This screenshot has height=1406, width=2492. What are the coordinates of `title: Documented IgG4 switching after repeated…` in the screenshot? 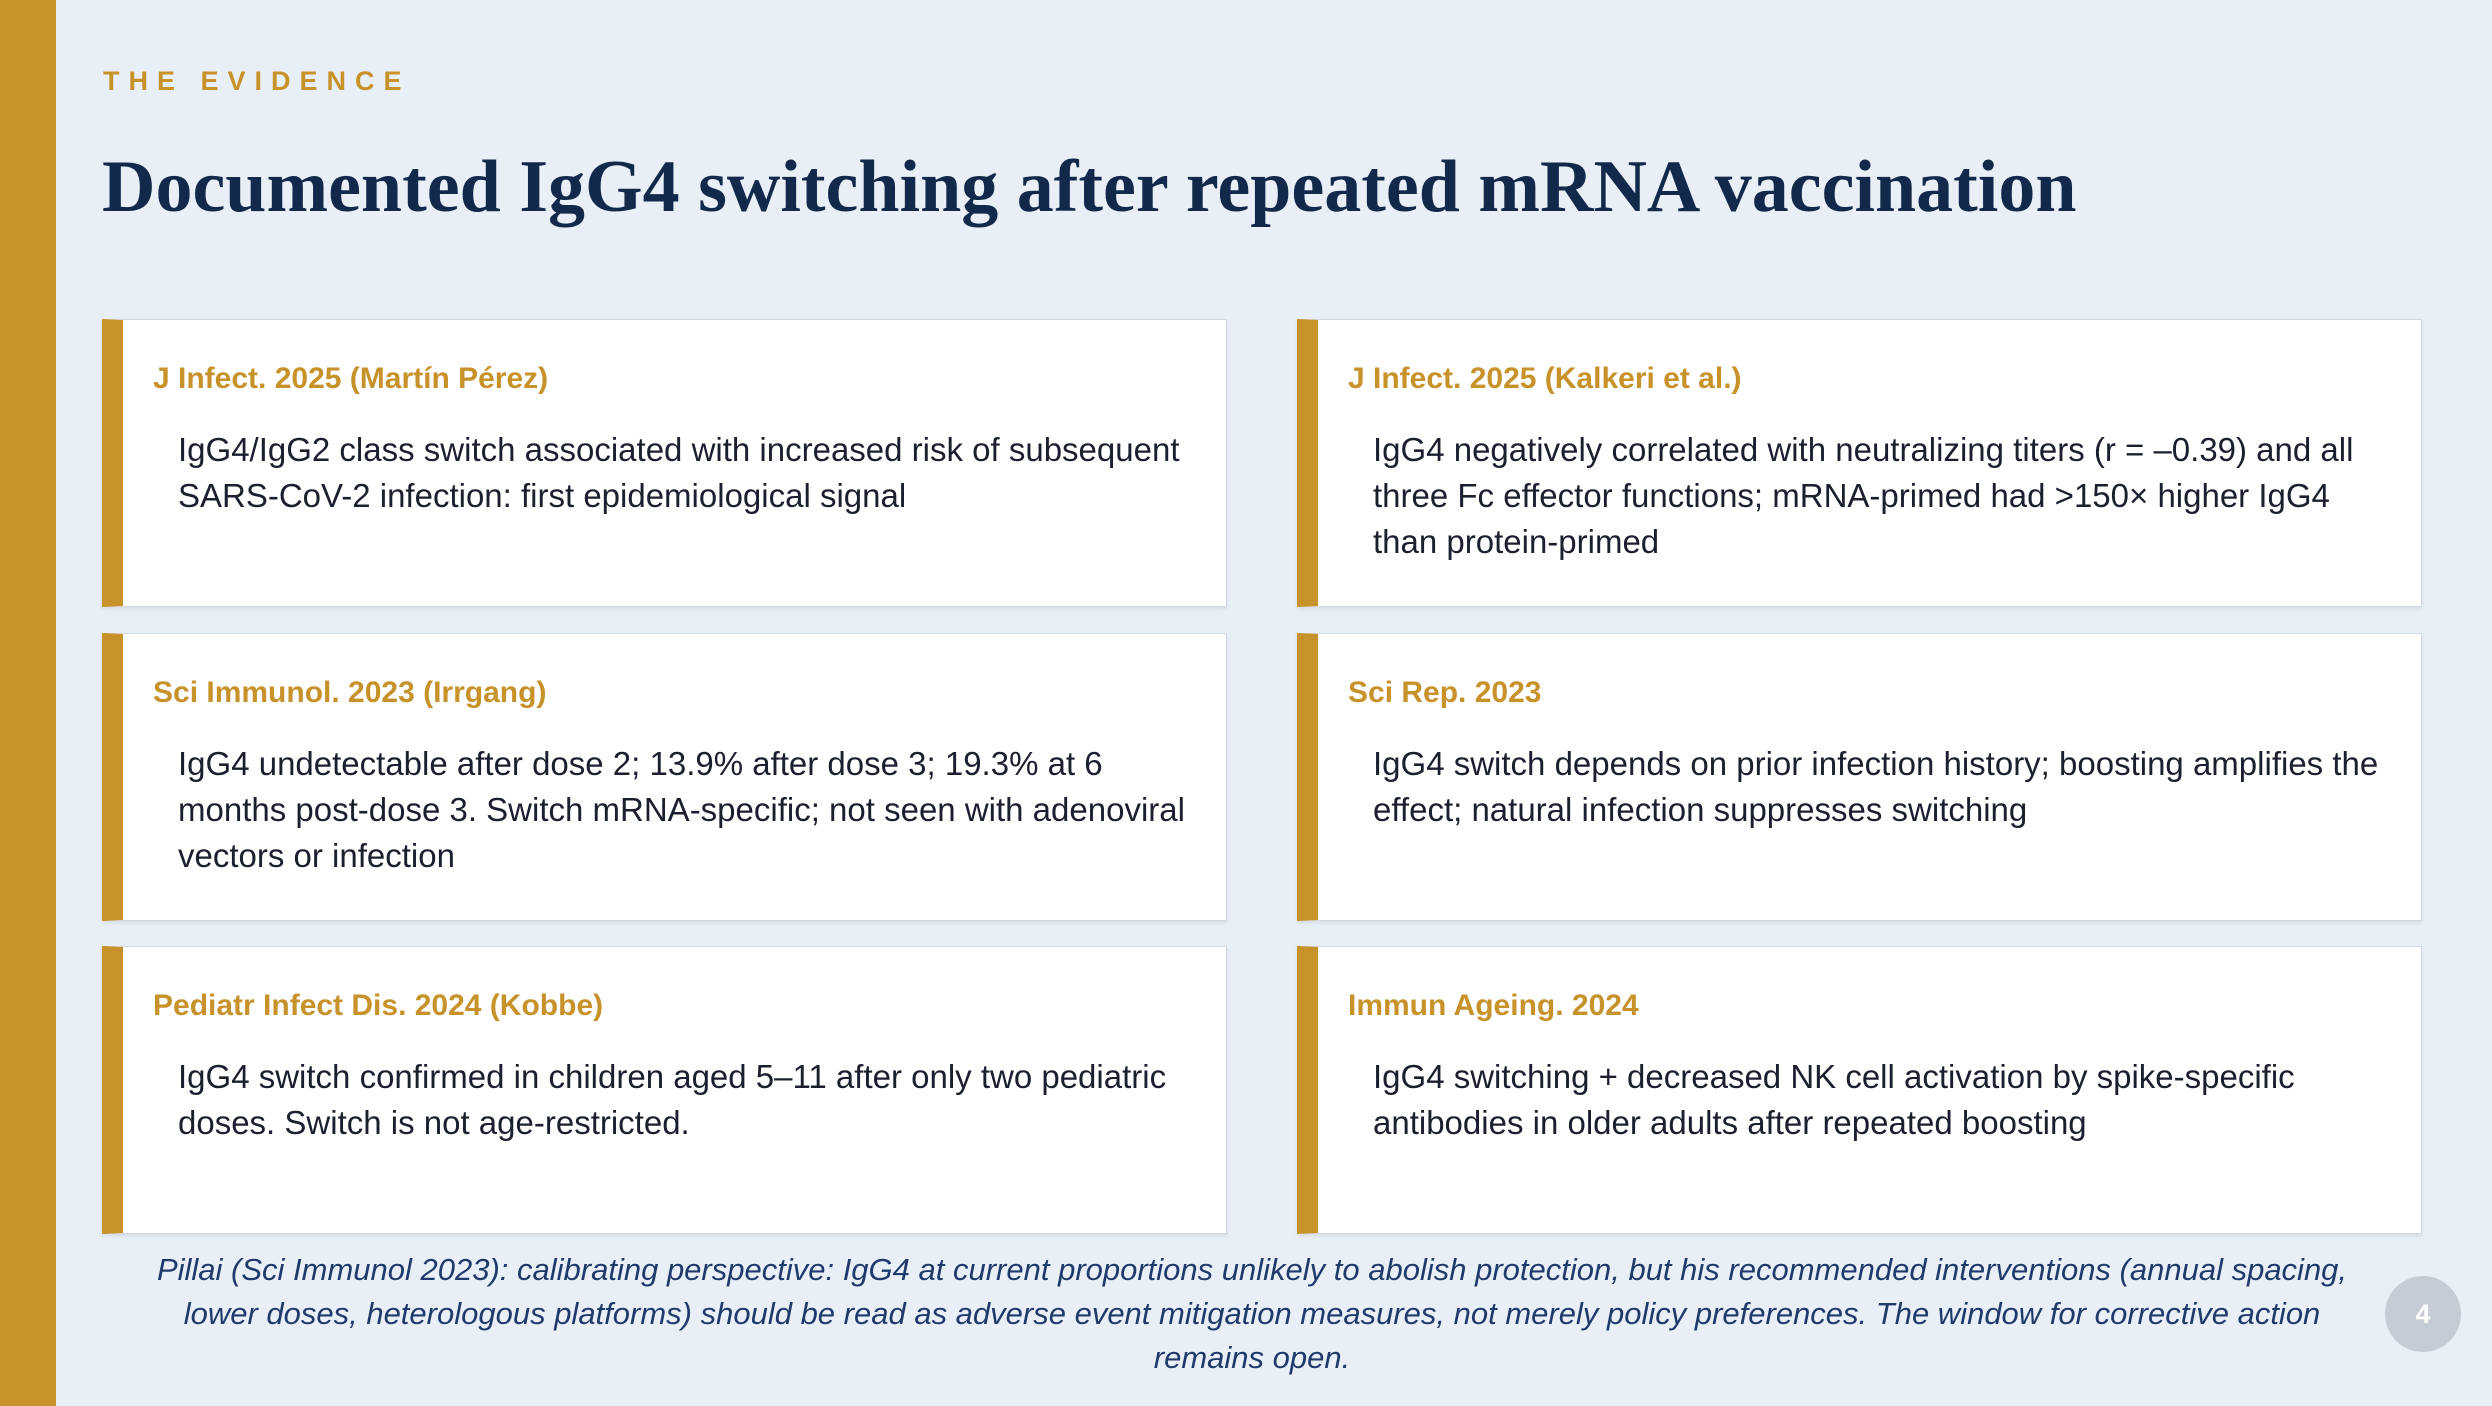 It's located at (1089, 187).